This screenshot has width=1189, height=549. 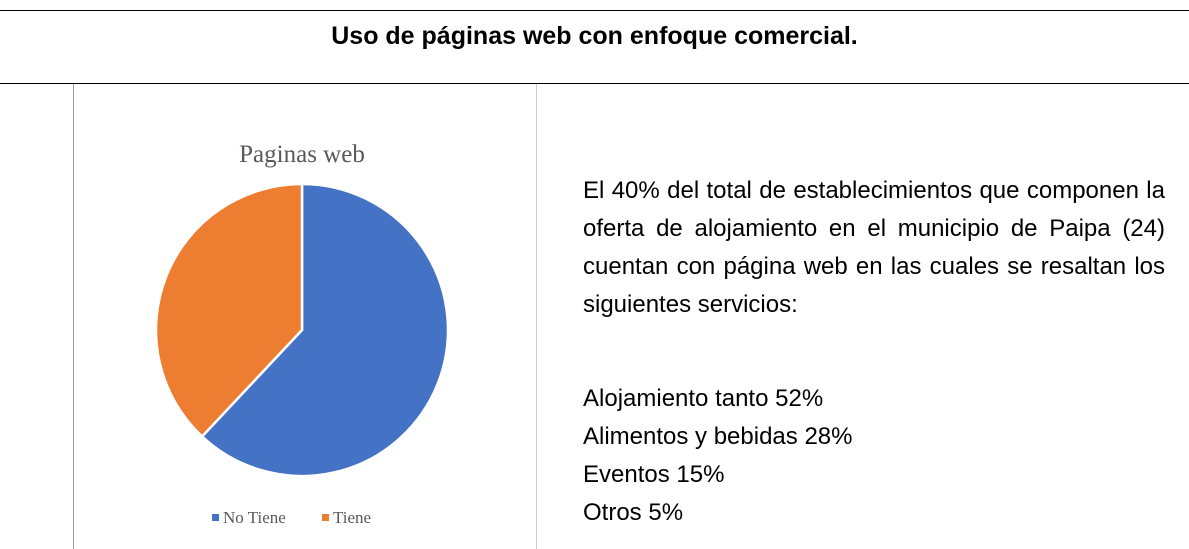 I want to click on legend-label: No Tiene, so click(x=254, y=517).